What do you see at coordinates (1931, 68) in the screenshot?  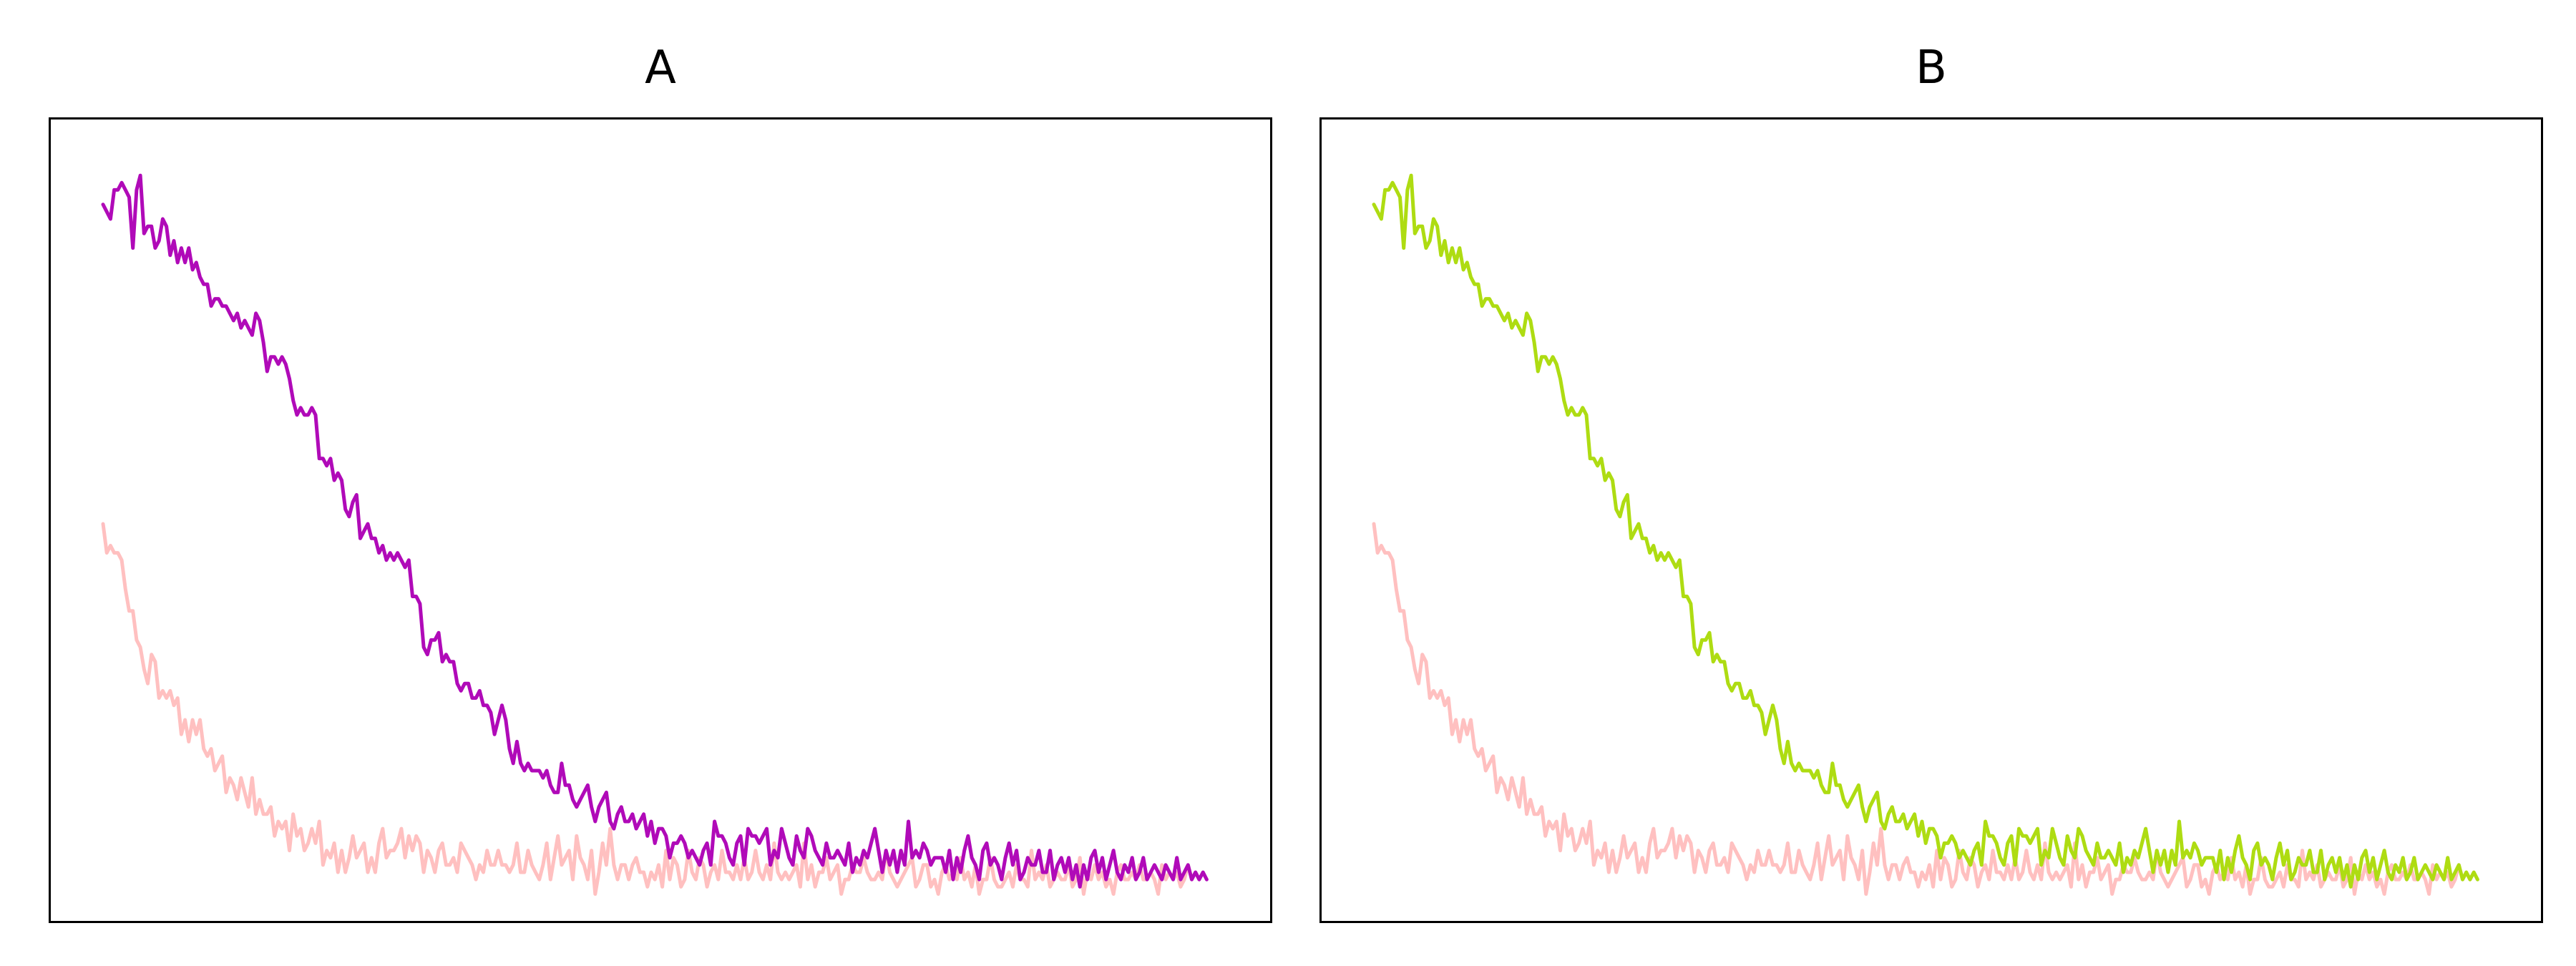 I see `chart-title-b: B` at bounding box center [1931, 68].